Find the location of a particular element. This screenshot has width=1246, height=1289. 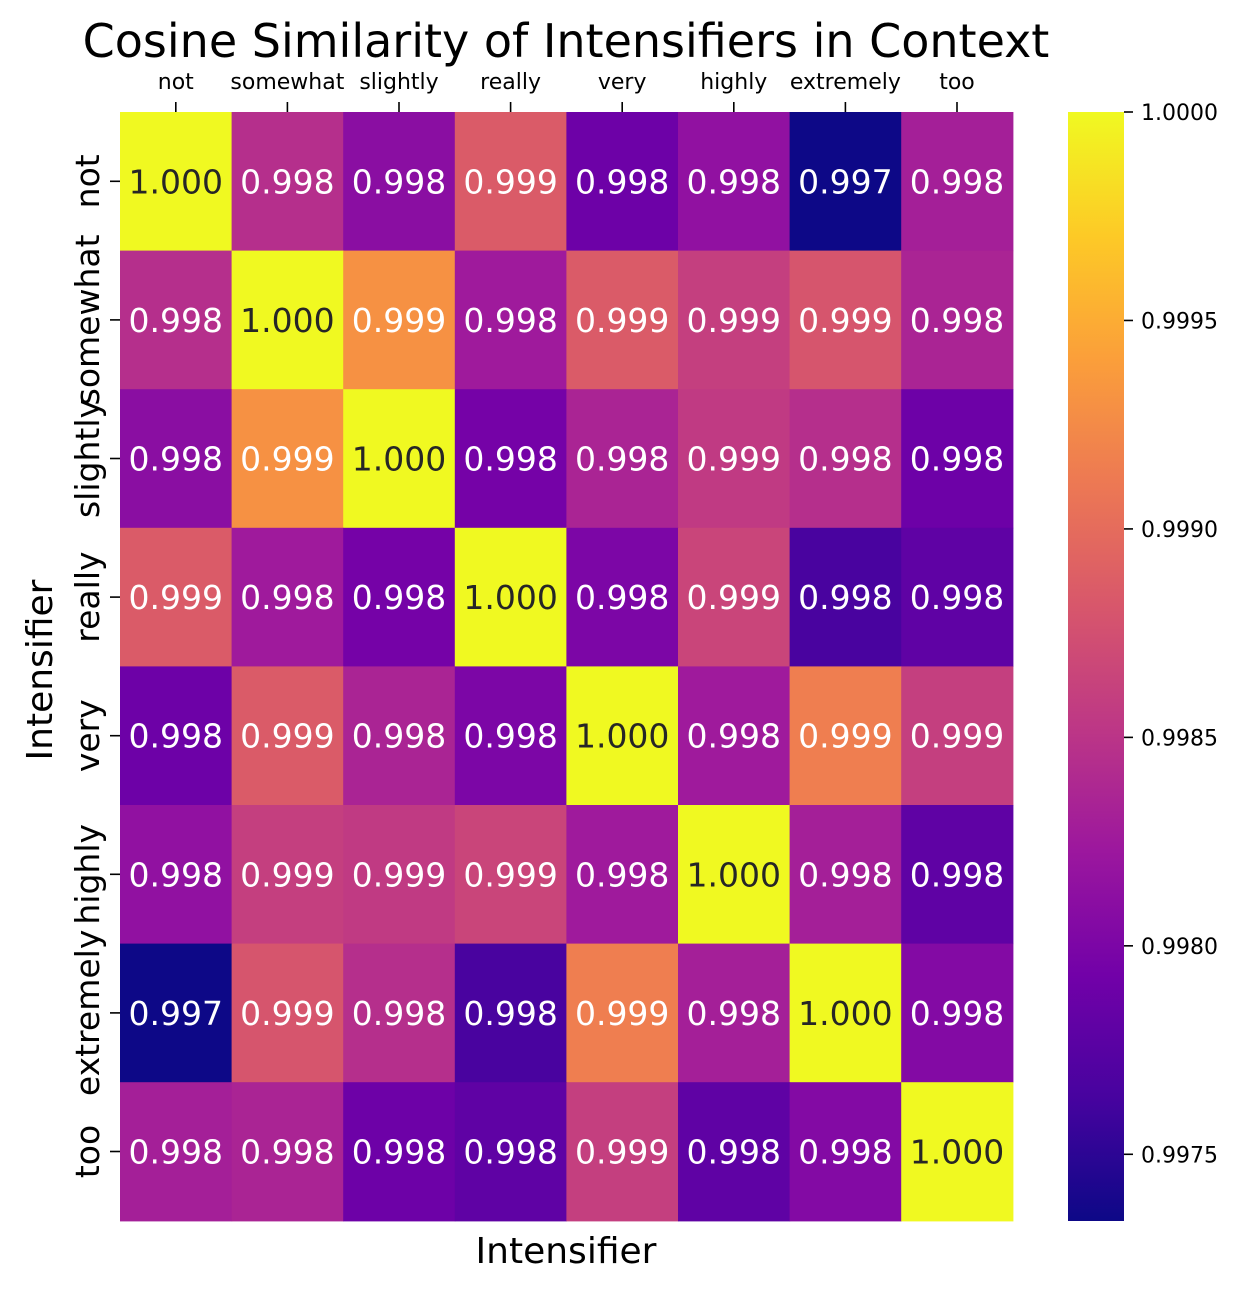

y-tick-label: extremely is located at coordinates (87, 1013).